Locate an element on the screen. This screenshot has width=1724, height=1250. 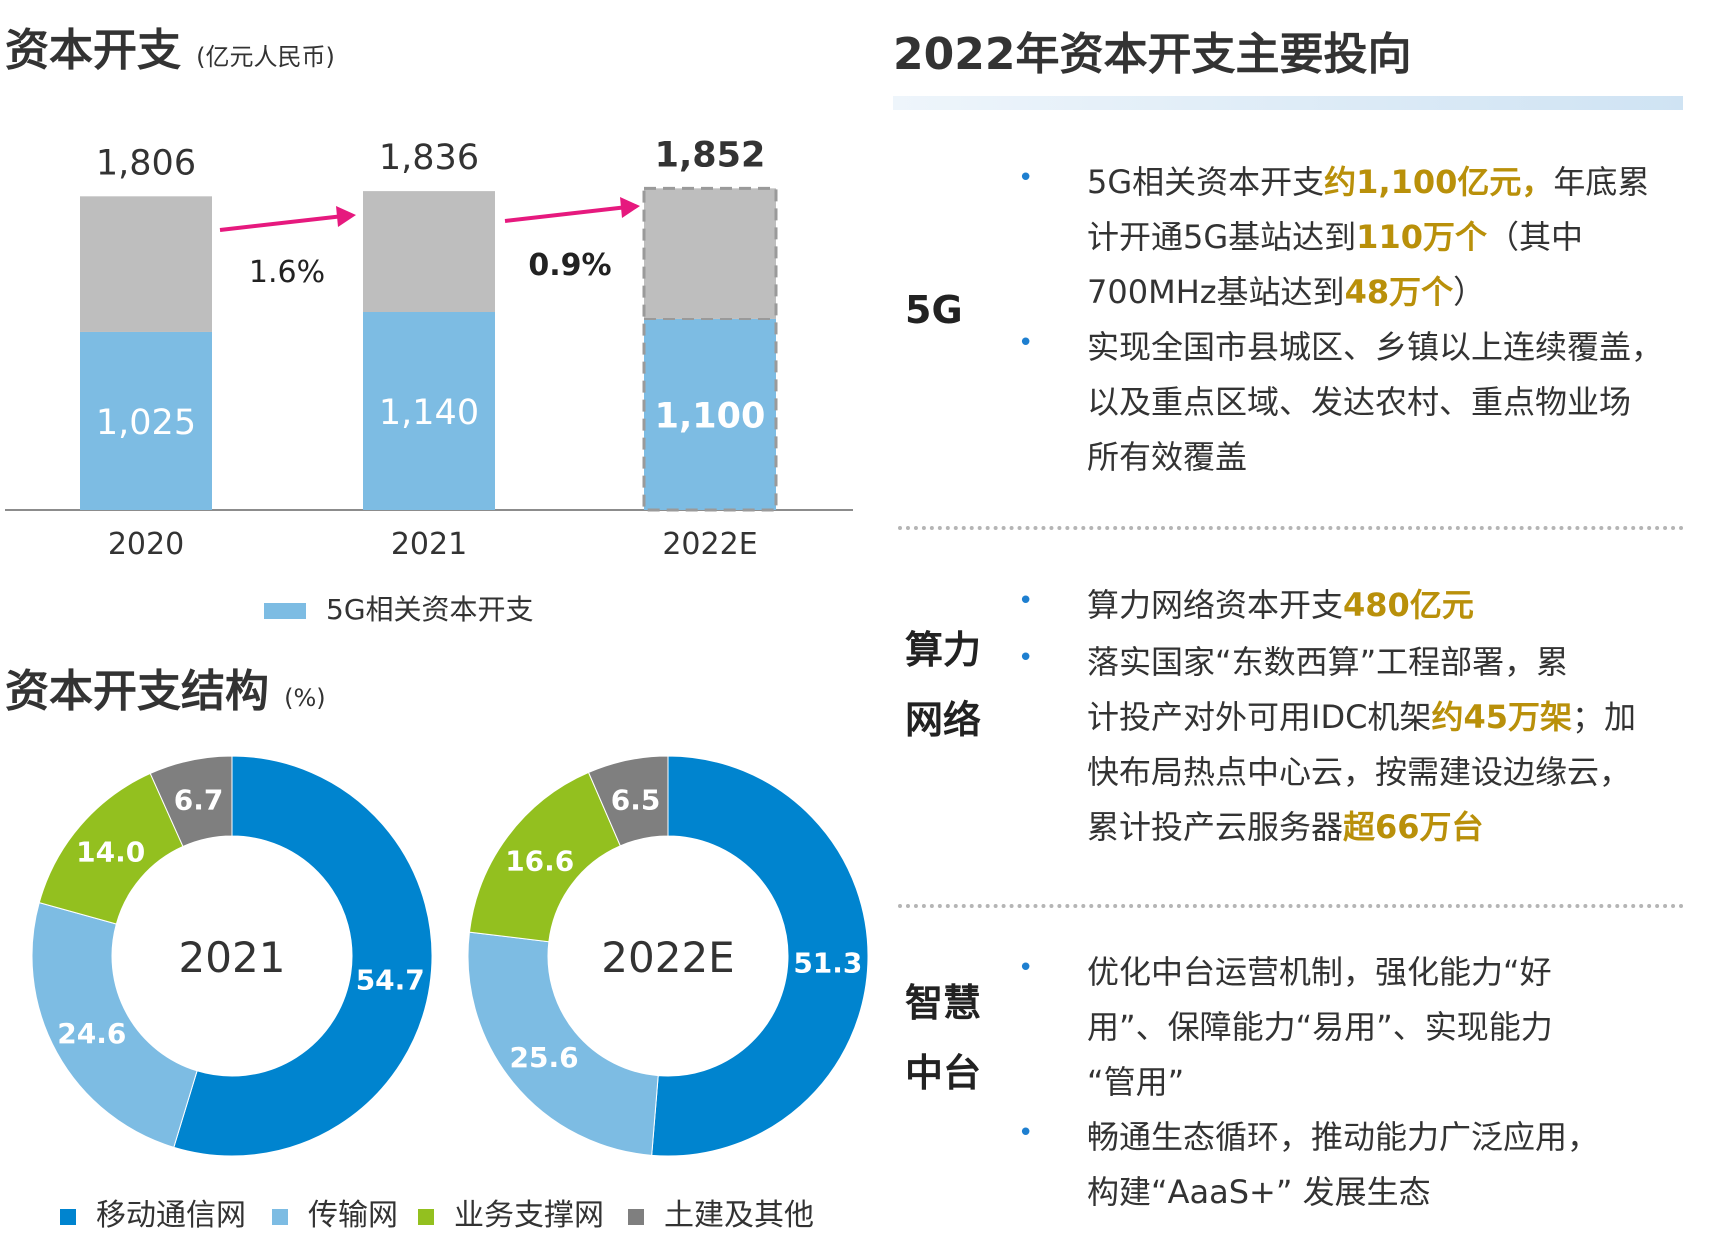
paragraph-line: 畅通生态循环，推动能力广泛应用， is located at coordinates (1392, 1137).